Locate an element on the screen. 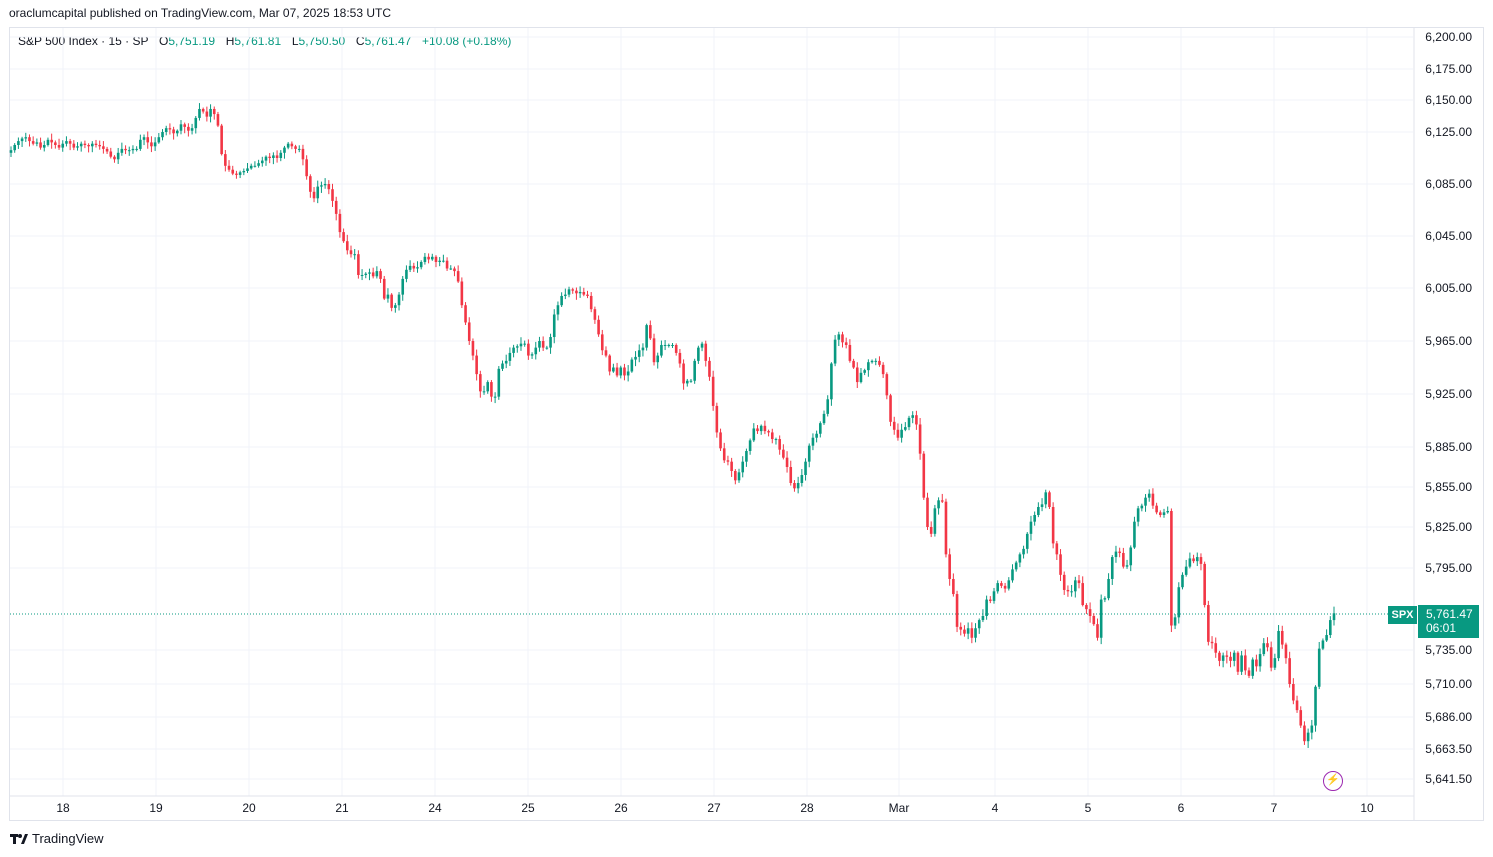 The height and width of the screenshot is (857, 1493). y-tick-label: 5,795.00 is located at coordinates (1448, 568).